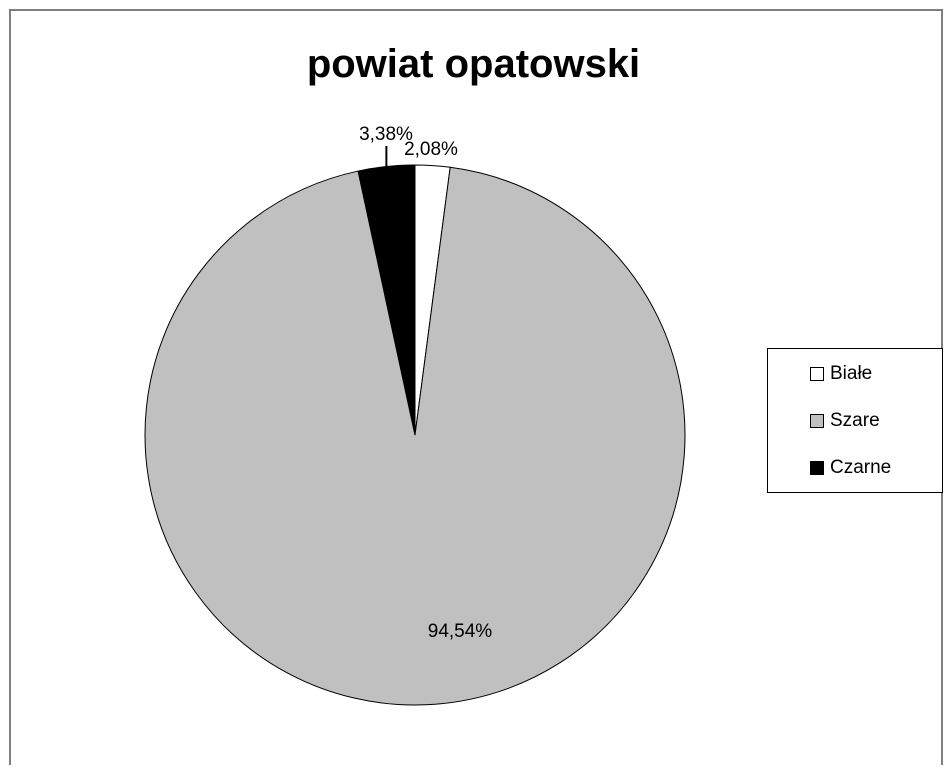 This screenshot has width=947, height=769. Describe the element at coordinates (861, 467) in the screenshot. I see `legend-label-czarne: Czarne` at that location.